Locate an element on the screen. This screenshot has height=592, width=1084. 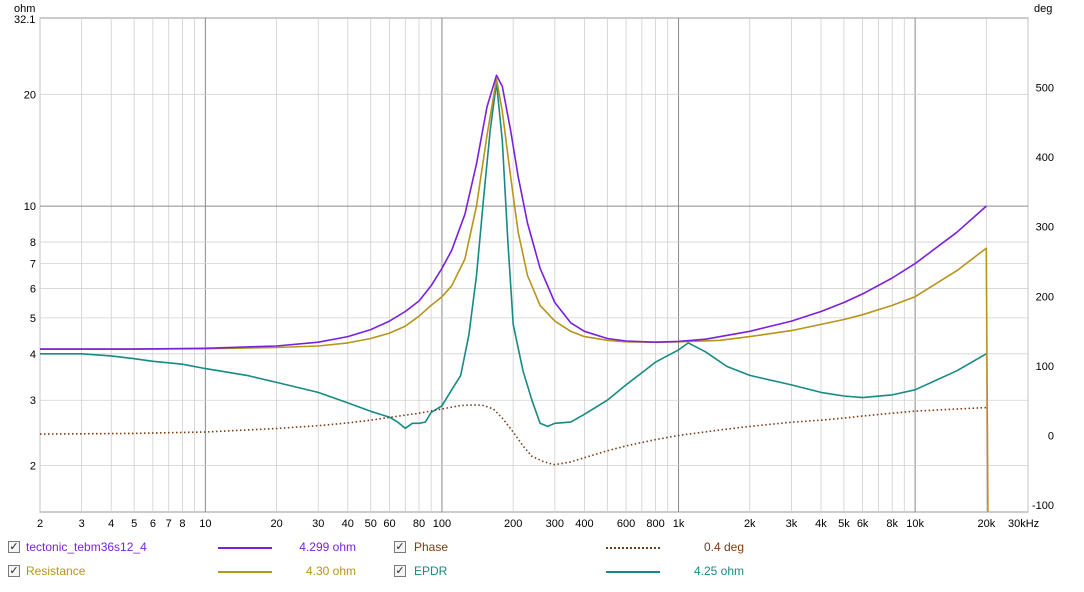
x-tick-label: 300 is located at coordinates (555, 524).